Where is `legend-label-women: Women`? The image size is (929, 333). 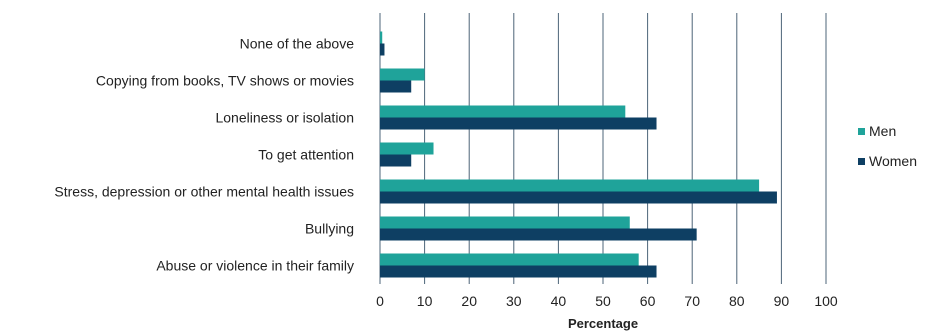 legend-label-women: Women is located at coordinates (893, 161).